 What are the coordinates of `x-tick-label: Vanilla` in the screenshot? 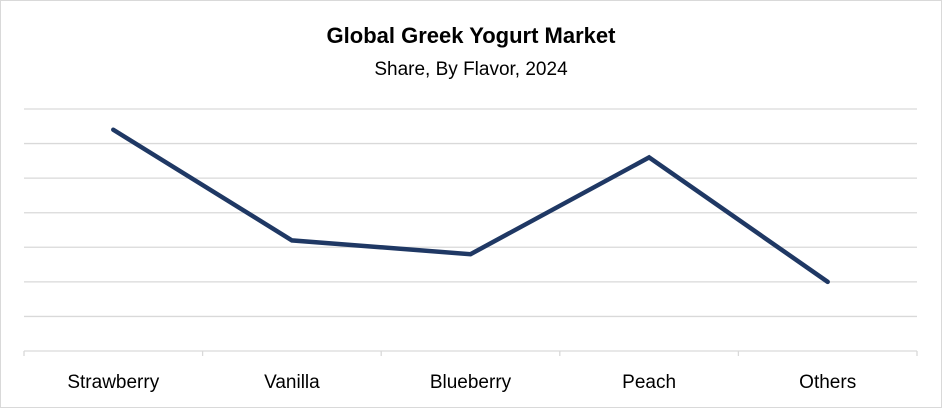 It's located at (292, 382).